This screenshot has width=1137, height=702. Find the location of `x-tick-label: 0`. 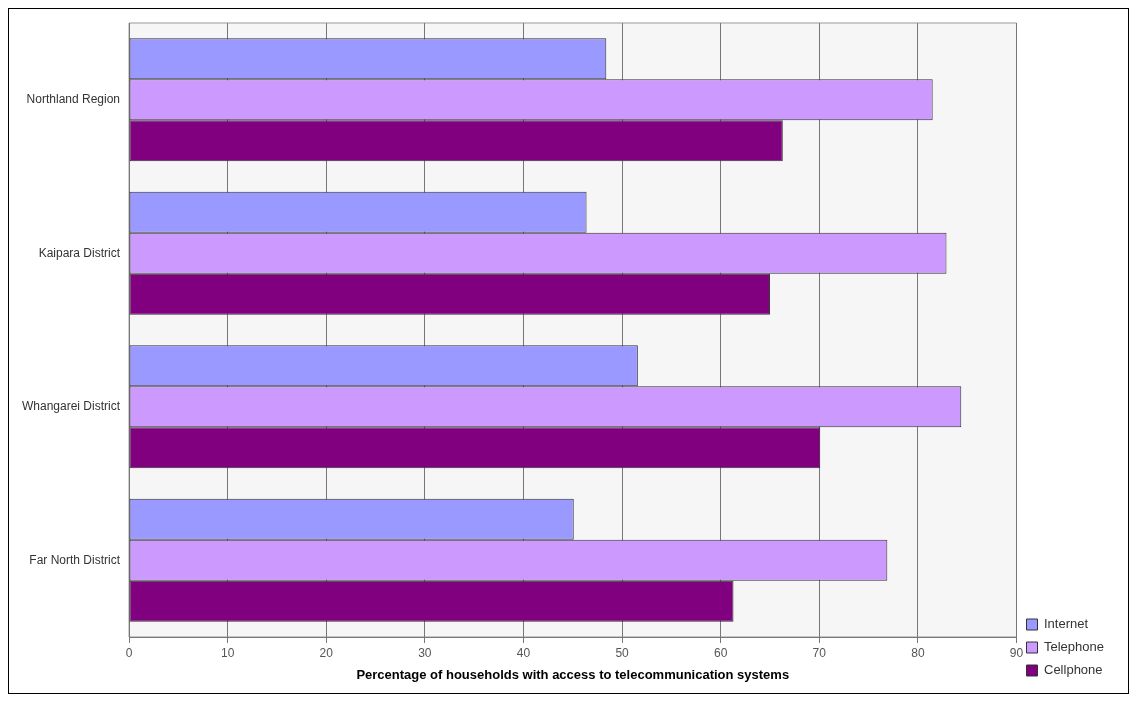

x-tick-label: 0 is located at coordinates (129, 652).